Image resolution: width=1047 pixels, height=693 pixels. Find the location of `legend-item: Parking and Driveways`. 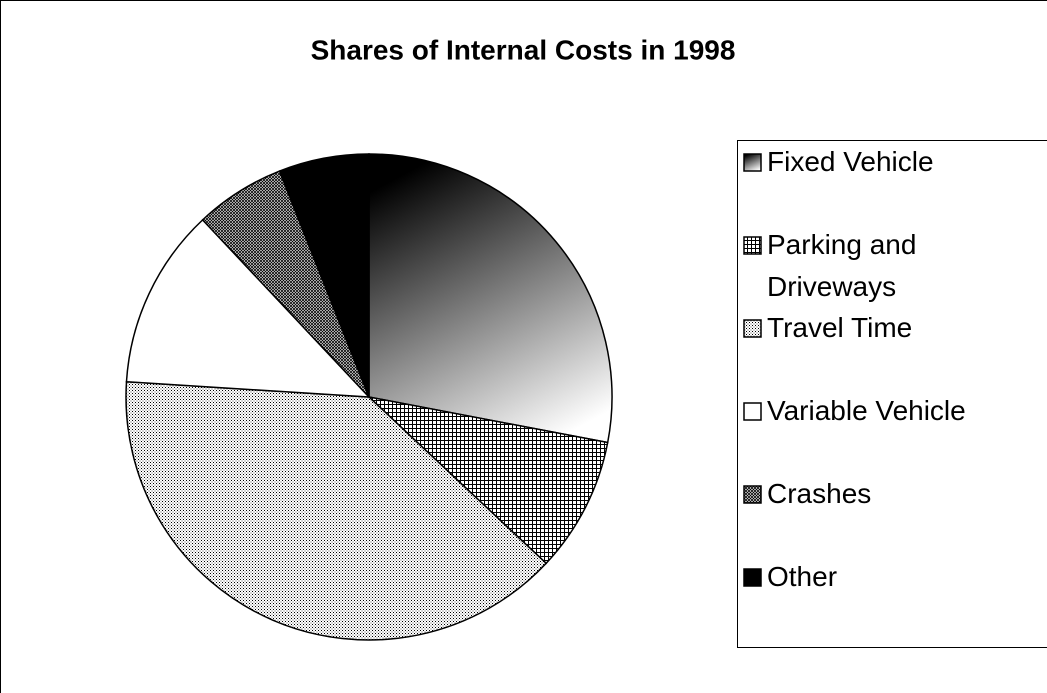

legend-item: Parking and Driveways is located at coordinates (893, 266).